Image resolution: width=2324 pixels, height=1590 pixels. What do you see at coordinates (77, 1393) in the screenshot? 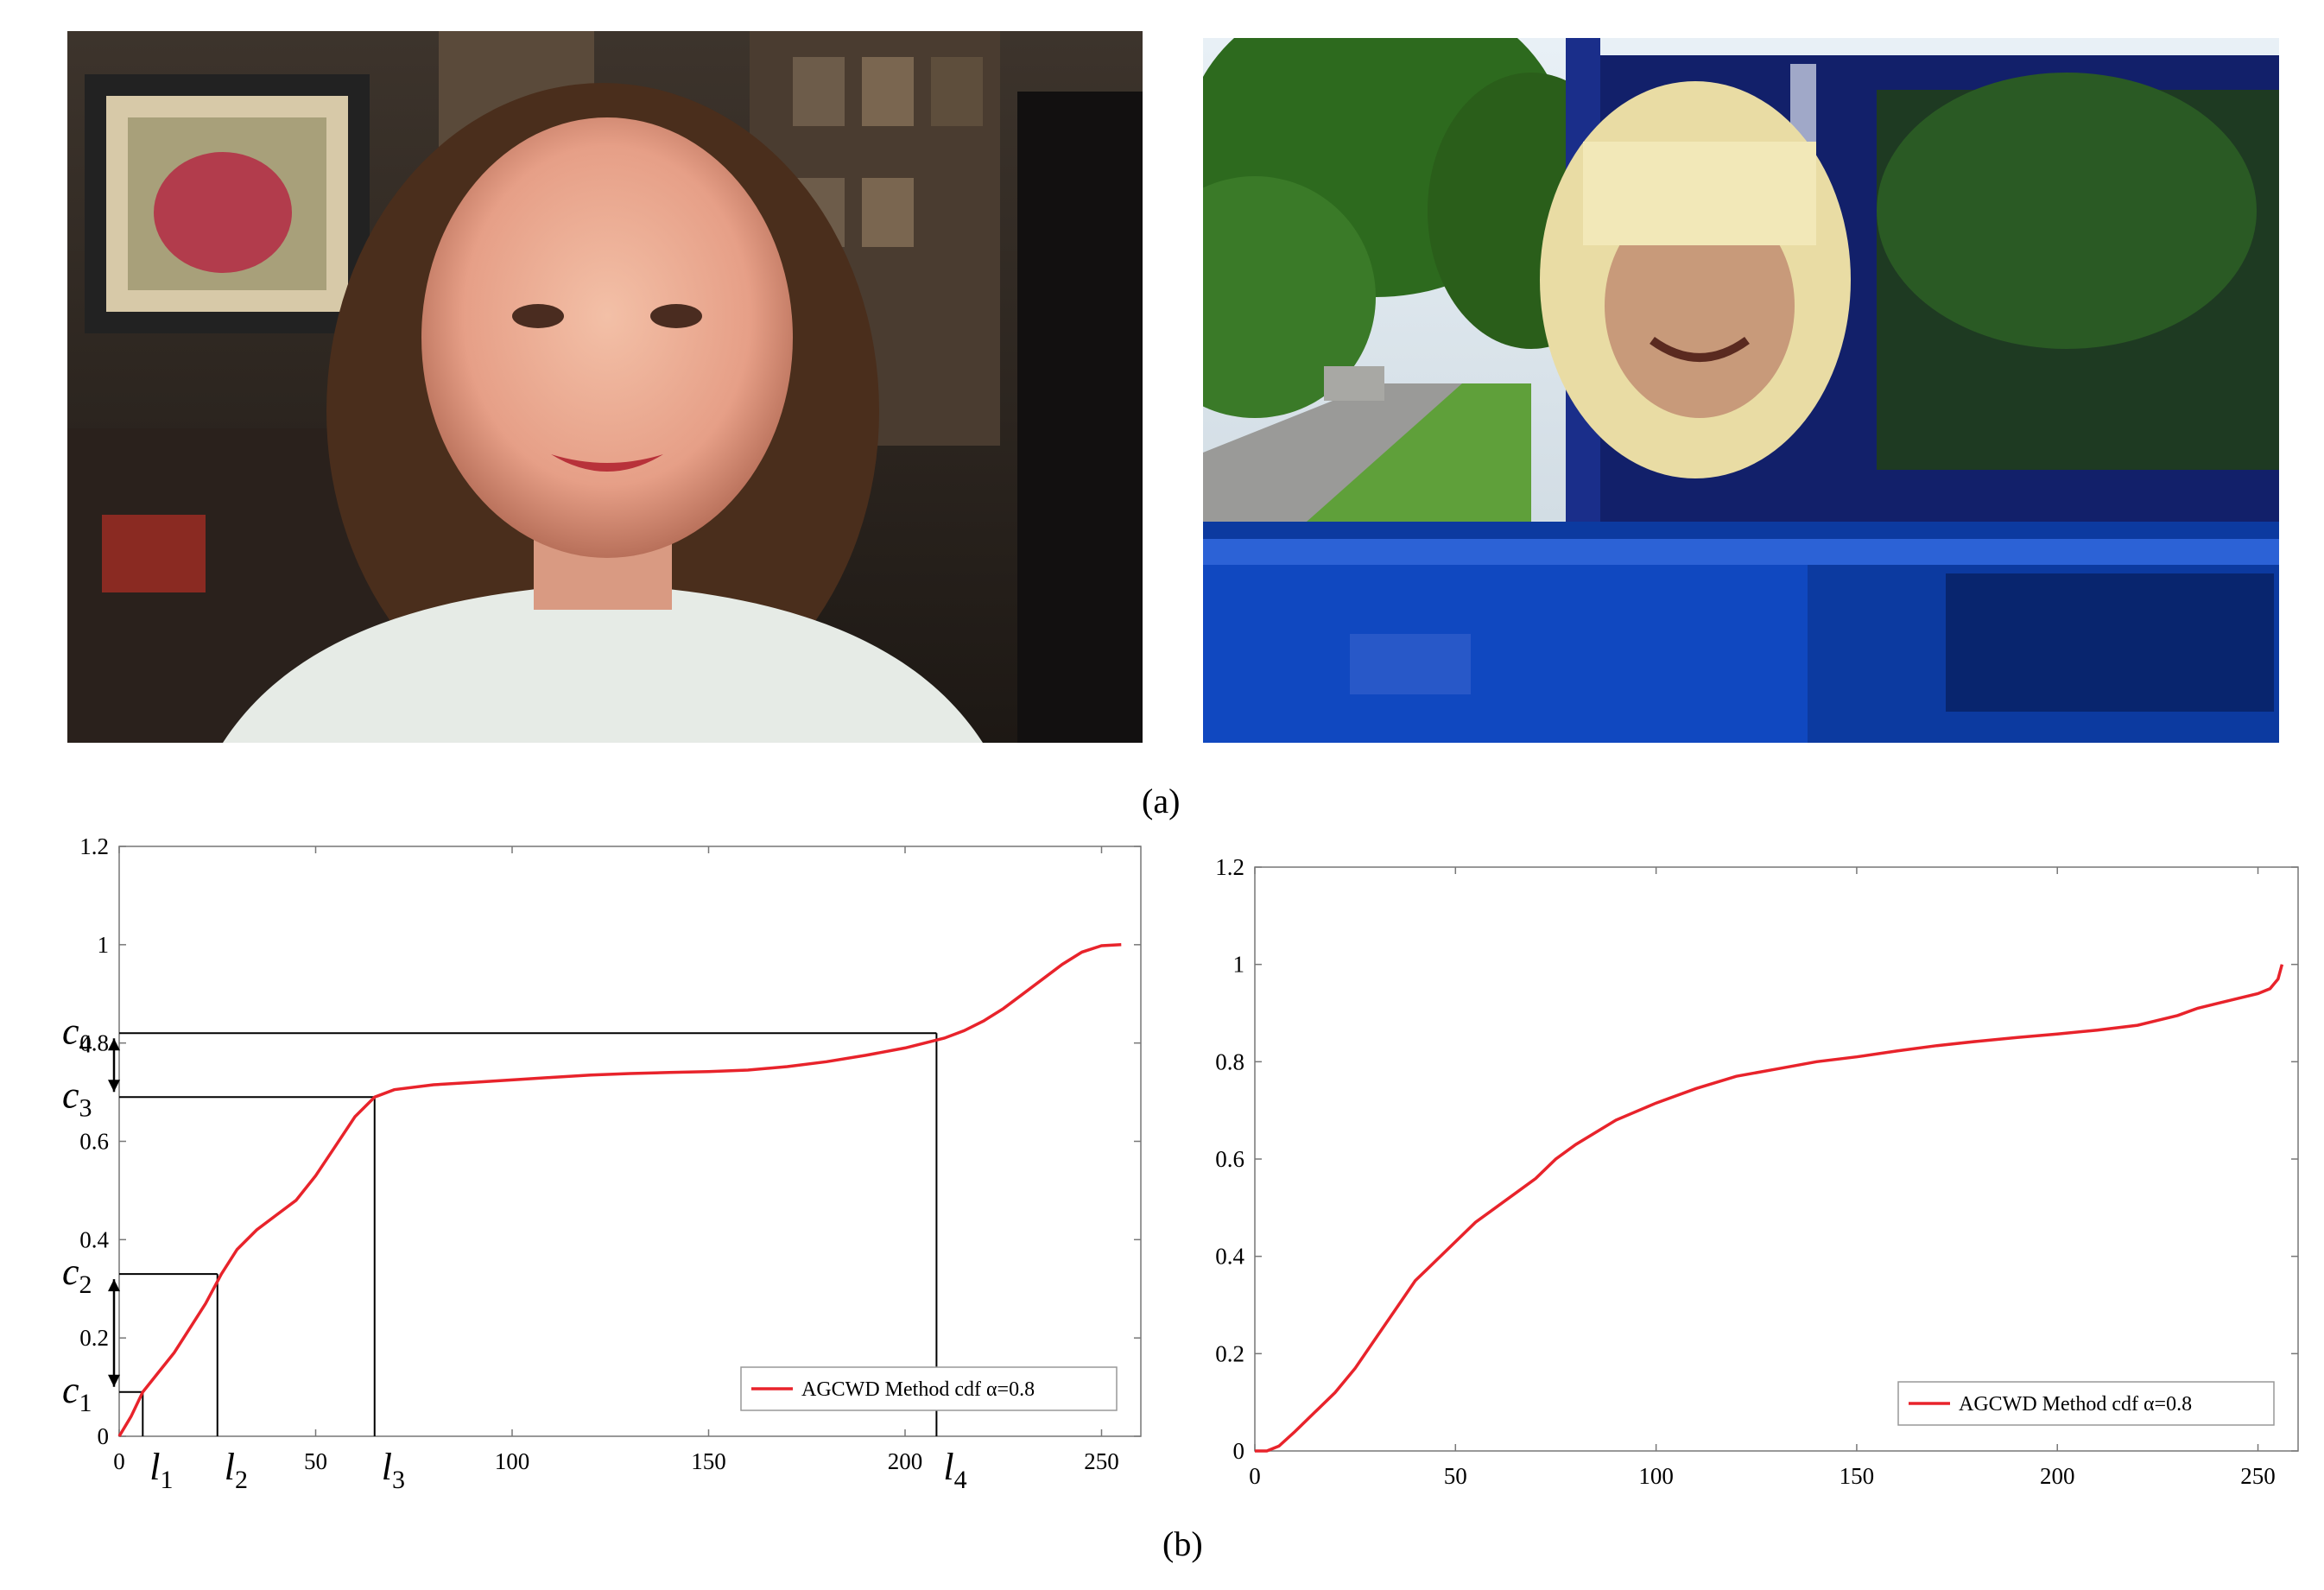
I see `cdf-label: c1` at bounding box center [77, 1393].